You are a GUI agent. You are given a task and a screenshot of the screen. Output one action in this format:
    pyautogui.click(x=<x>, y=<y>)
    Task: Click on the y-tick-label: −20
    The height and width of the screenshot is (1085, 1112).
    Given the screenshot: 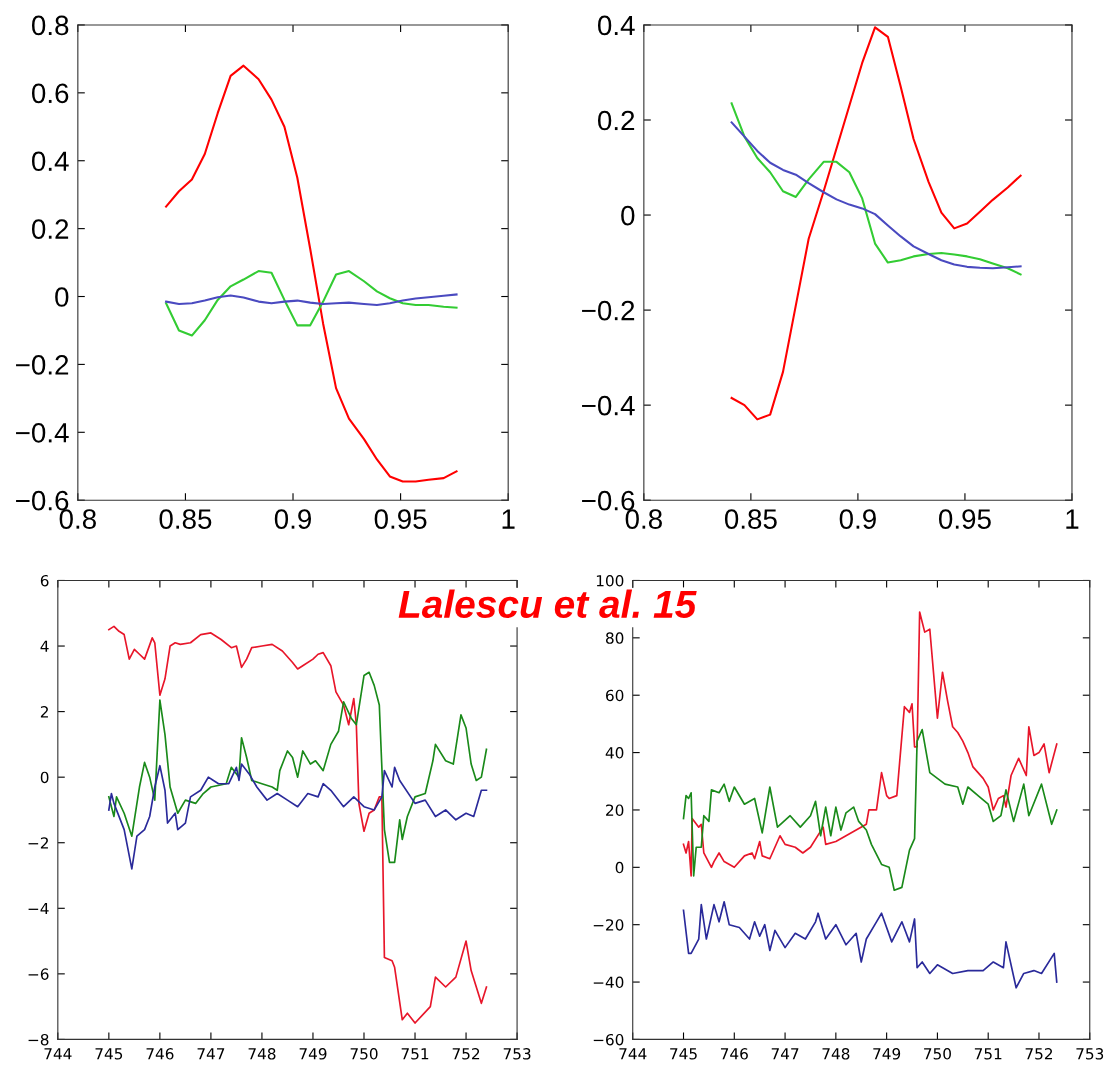 What is the action you would take?
    pyautogui.click(x=608, y=925)
    